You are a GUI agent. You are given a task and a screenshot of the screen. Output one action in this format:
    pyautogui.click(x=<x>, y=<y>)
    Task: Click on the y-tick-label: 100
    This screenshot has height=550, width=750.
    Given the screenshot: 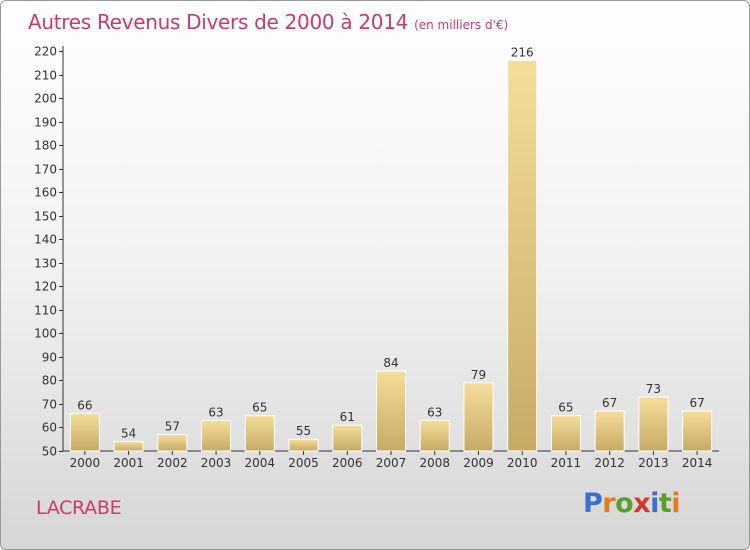 What is the action you would take?
    pyautogui.click(x=45, y=334)
    